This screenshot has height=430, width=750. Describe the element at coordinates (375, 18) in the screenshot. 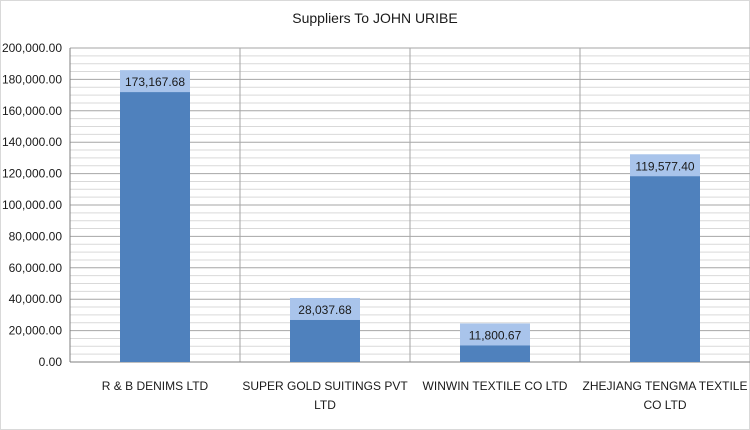

I see `chart-title: Suppliers To JOHN URIBE` at that location.